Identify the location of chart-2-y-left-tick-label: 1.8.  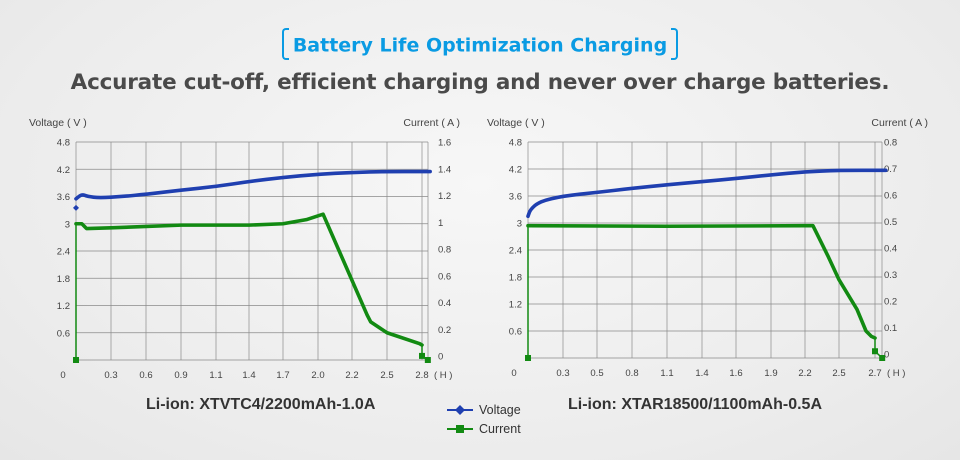
(515, 278).